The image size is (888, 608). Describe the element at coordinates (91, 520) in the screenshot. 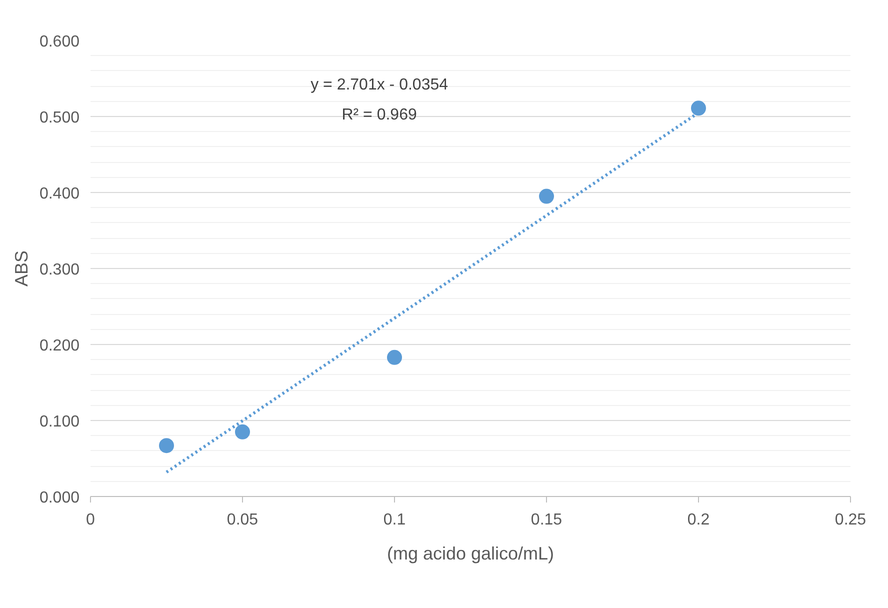

I see `x-tick-label: 0` at that location.